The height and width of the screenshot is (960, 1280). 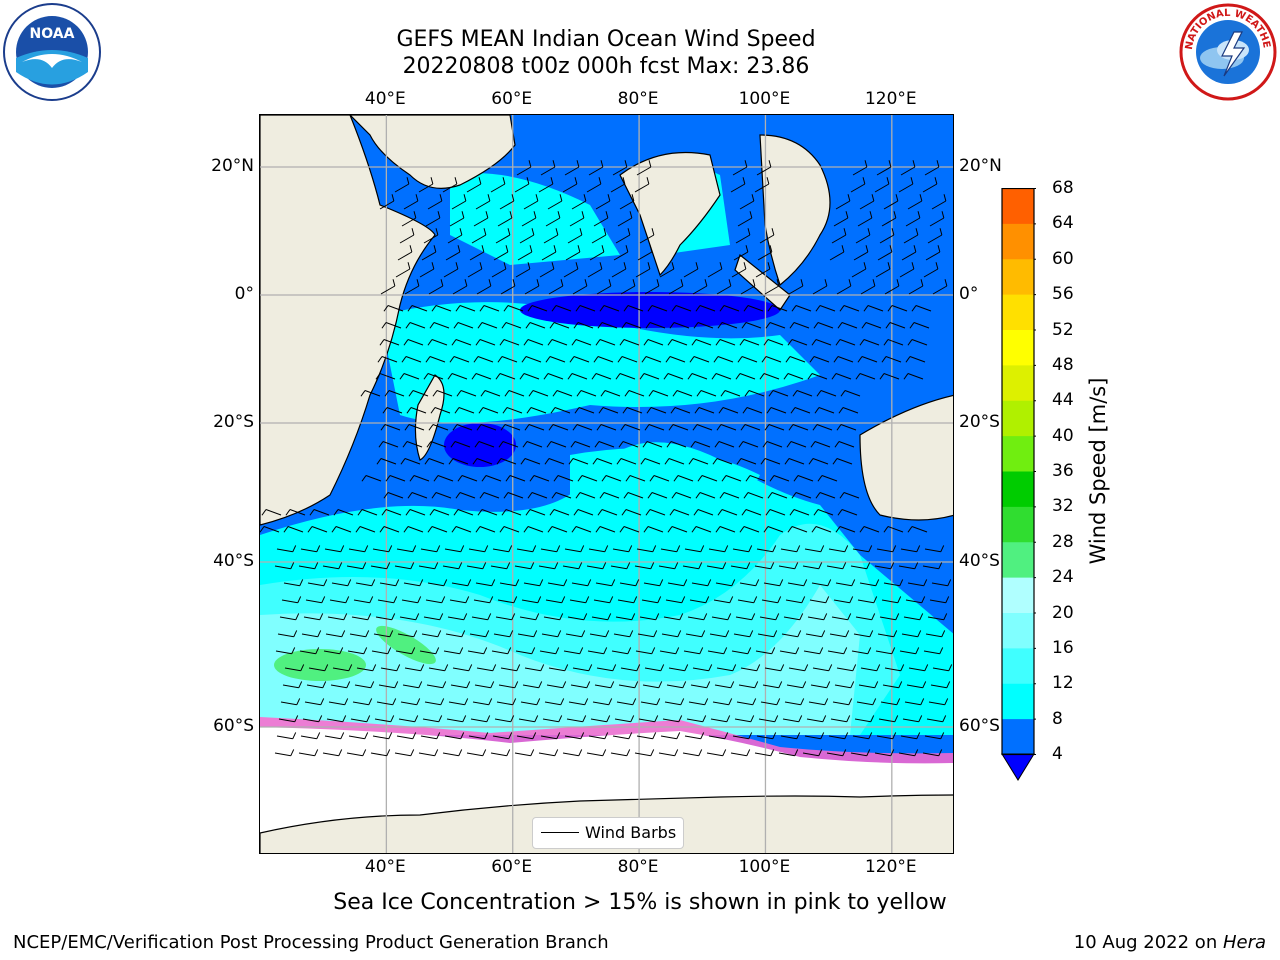 What do you see at coordinates (1063, 612) in the screenshot?
I see `colorbar-tick-label: 20` at bounding box center [1063, 612].